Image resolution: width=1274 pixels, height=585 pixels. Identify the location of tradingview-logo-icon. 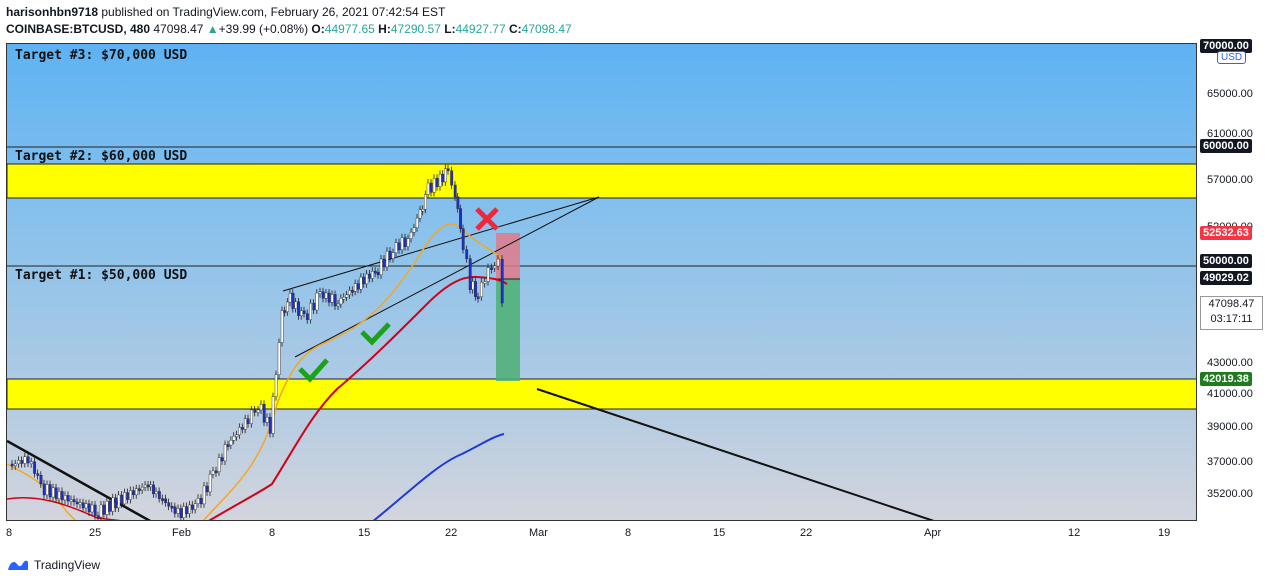
(18, 565).